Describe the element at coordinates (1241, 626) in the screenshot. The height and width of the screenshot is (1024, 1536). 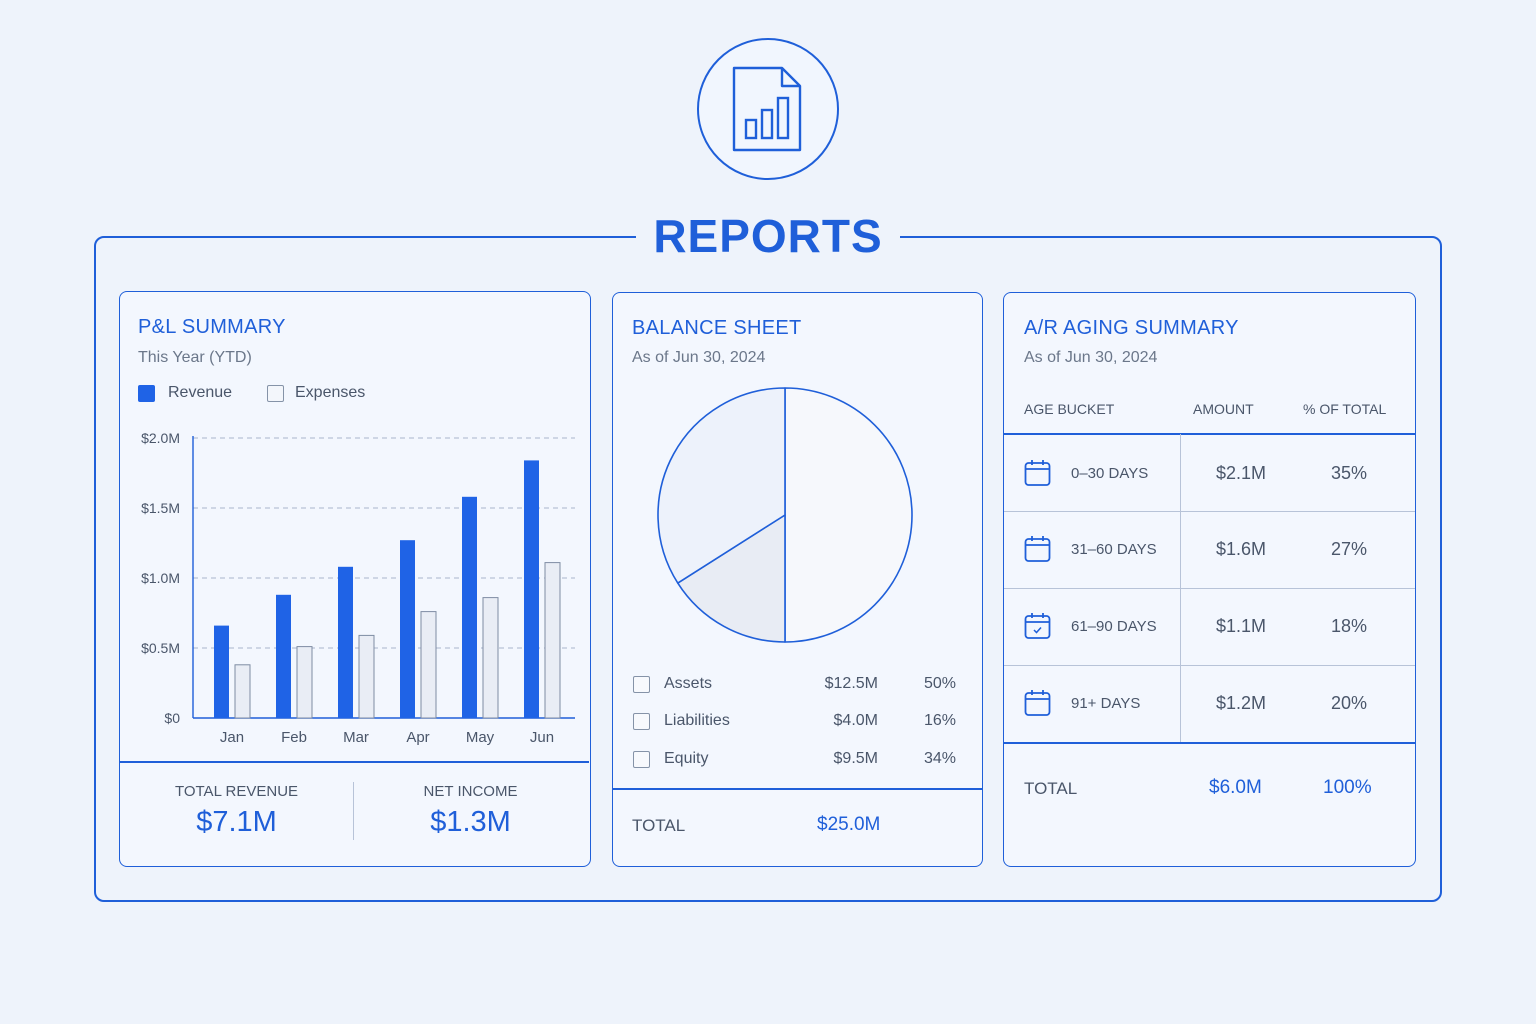
I see `ar-amount: $1.1M` at that location.